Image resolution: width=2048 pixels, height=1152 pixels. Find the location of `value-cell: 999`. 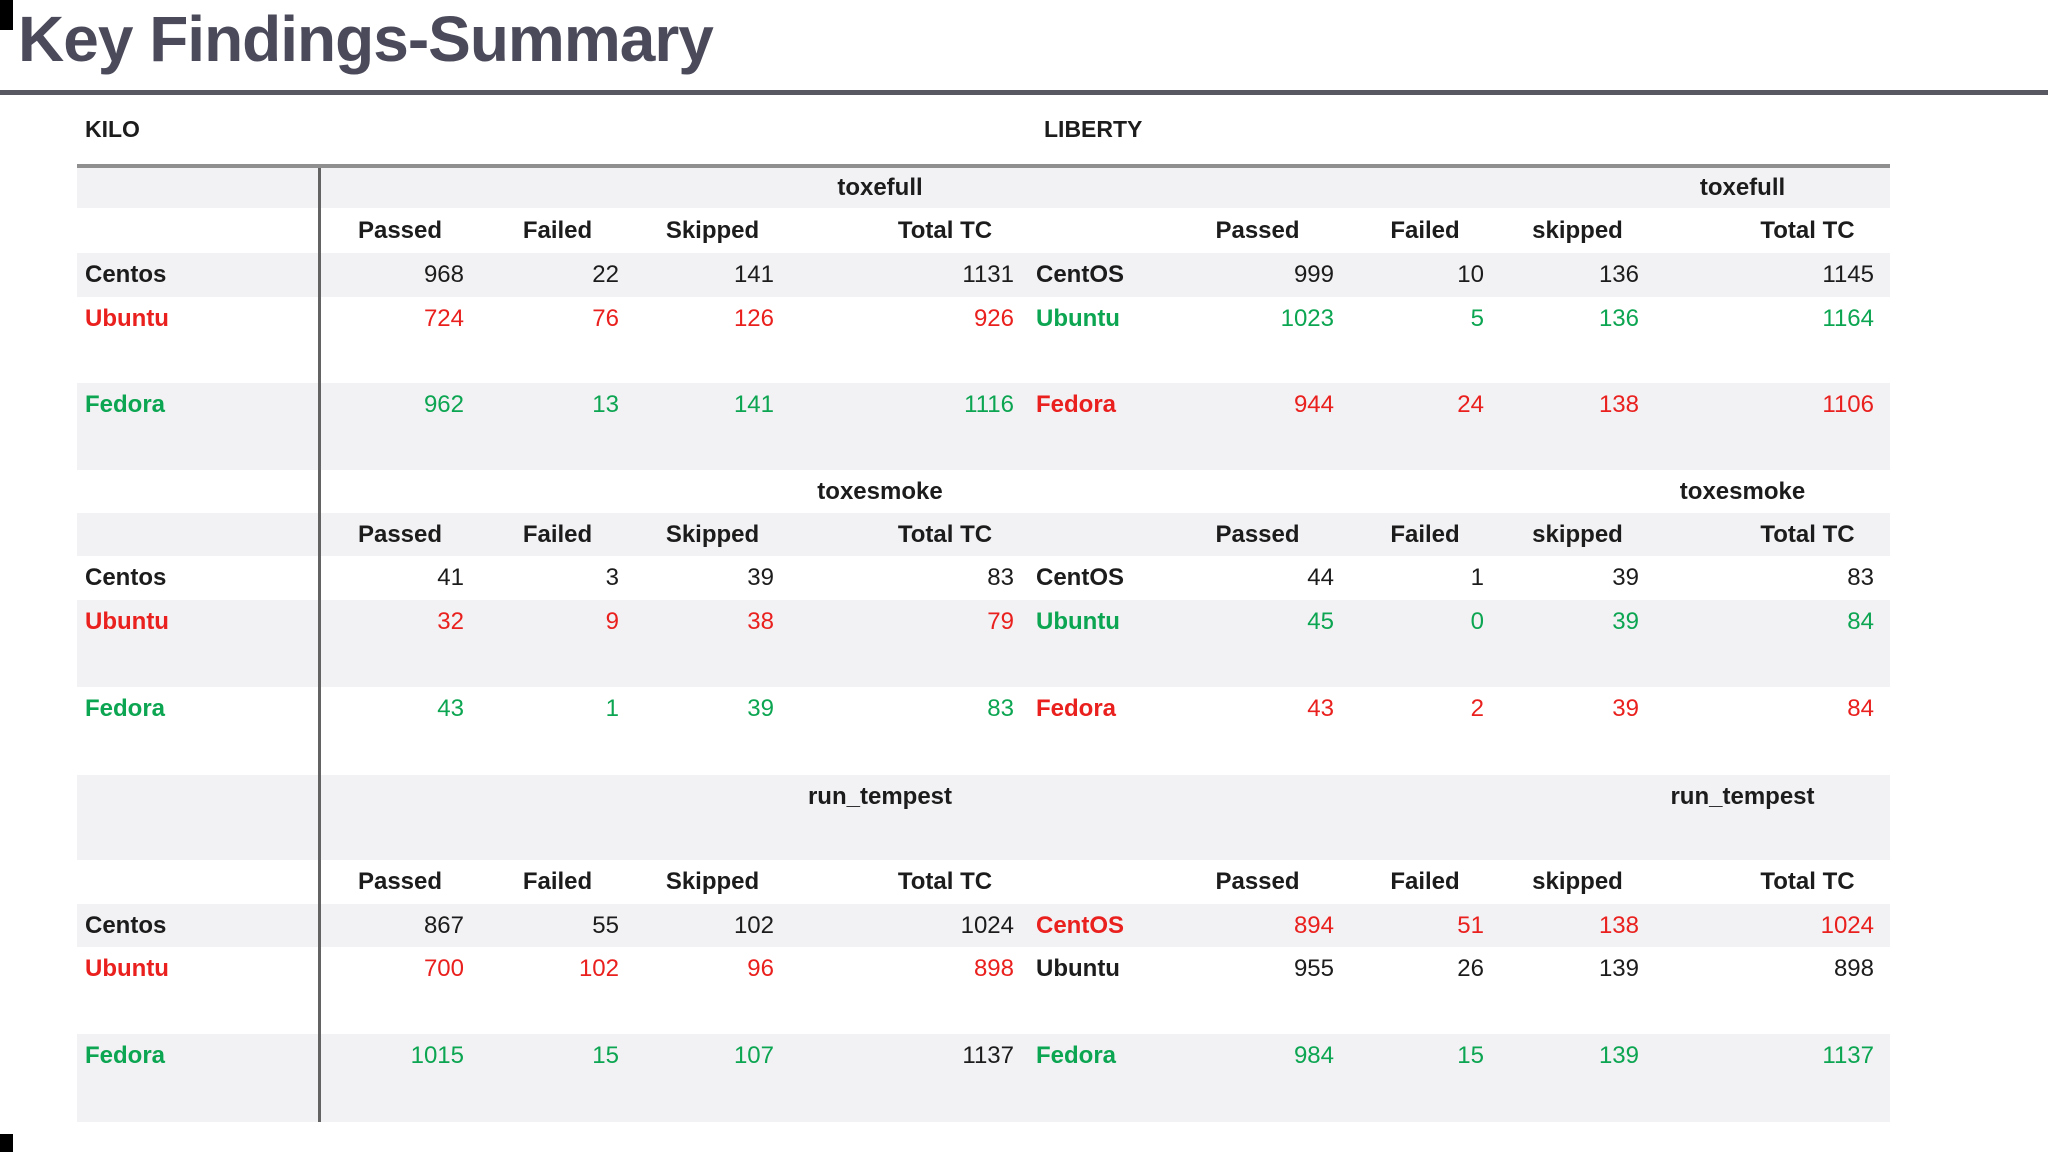

value-cell: 999 is located at coordinates (1313, 274).